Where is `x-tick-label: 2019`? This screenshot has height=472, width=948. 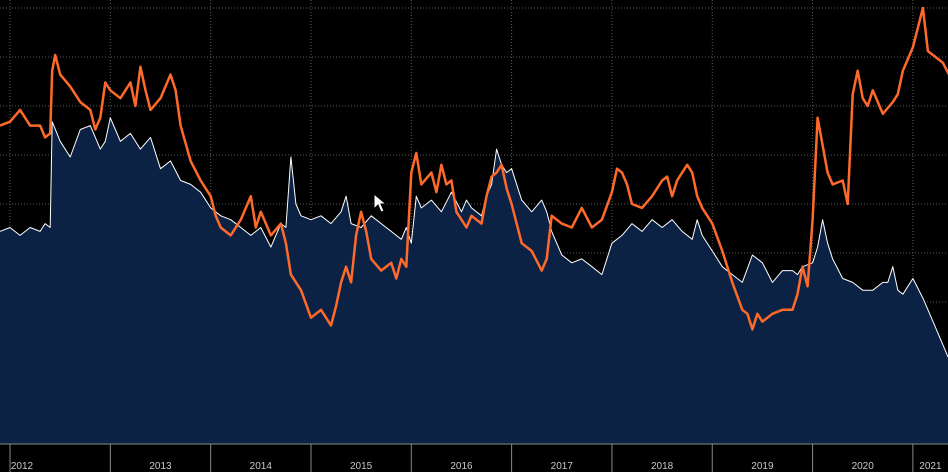
x-tick-label: 2019 is located at coordinates (762, 466).